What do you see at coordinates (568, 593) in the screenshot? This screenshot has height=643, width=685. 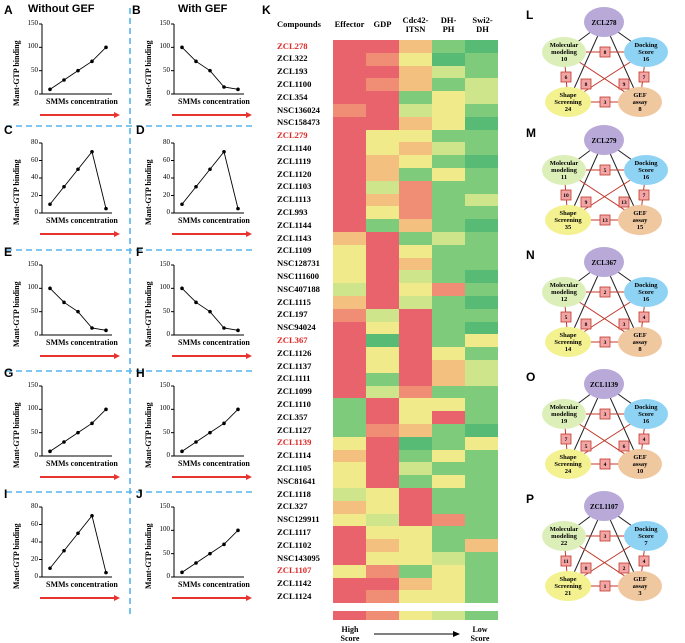 I see `shape-count: 21` at bounding box center [568, 593].